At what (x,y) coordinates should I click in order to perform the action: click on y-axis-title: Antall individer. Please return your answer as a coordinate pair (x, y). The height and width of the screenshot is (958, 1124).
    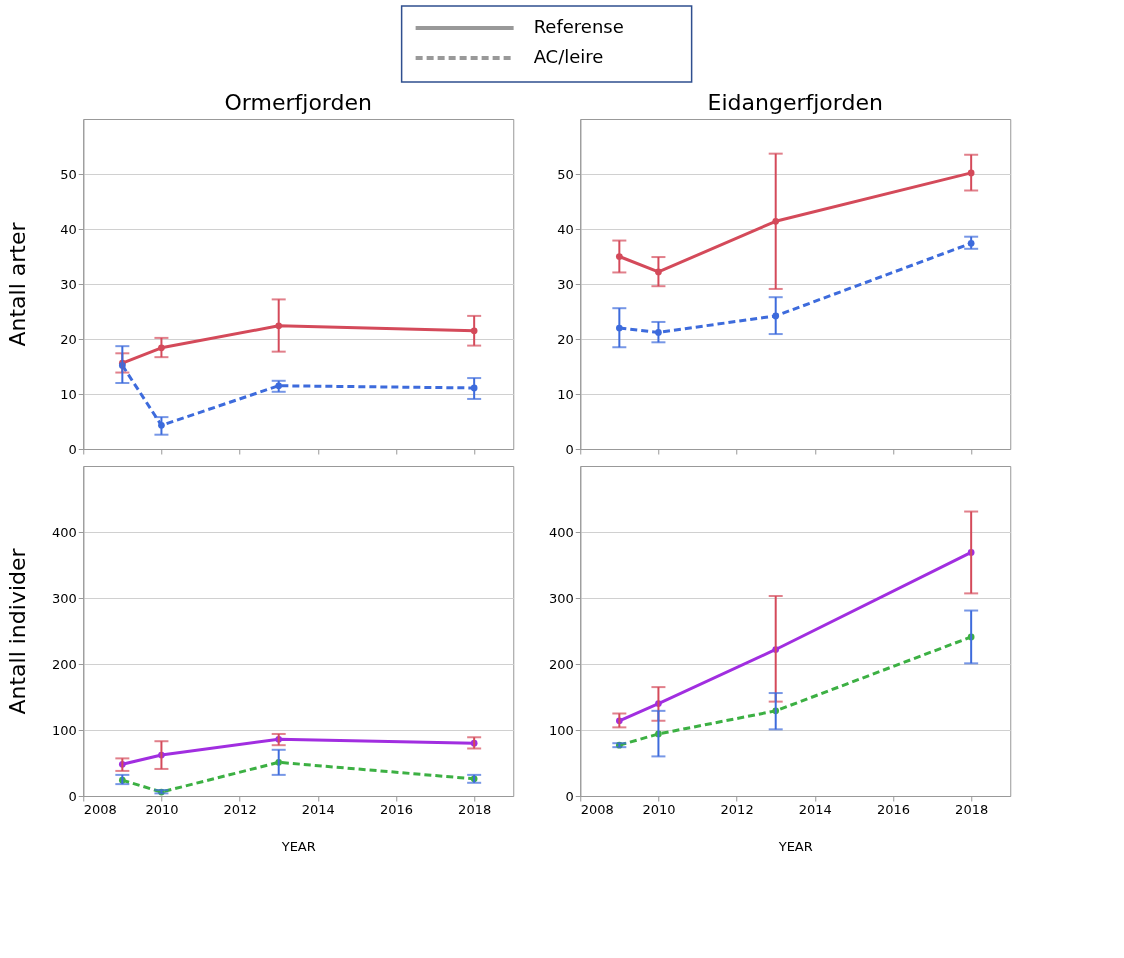
    Looking at the image, I should click on (17, 631).